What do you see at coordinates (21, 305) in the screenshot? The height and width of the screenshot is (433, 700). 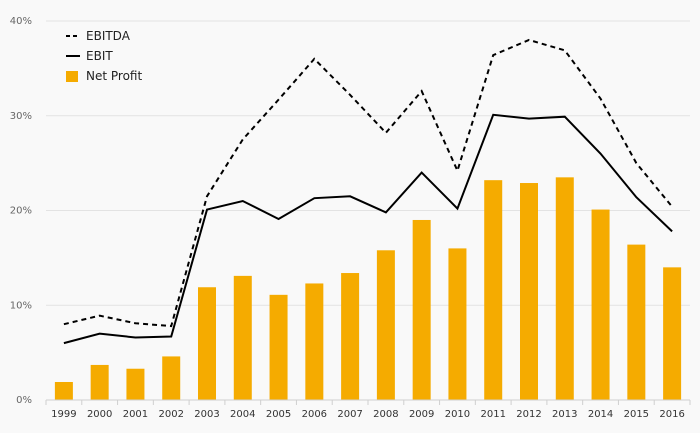 I see `y-tick-label: 10%` at bounding box center [21, 305].